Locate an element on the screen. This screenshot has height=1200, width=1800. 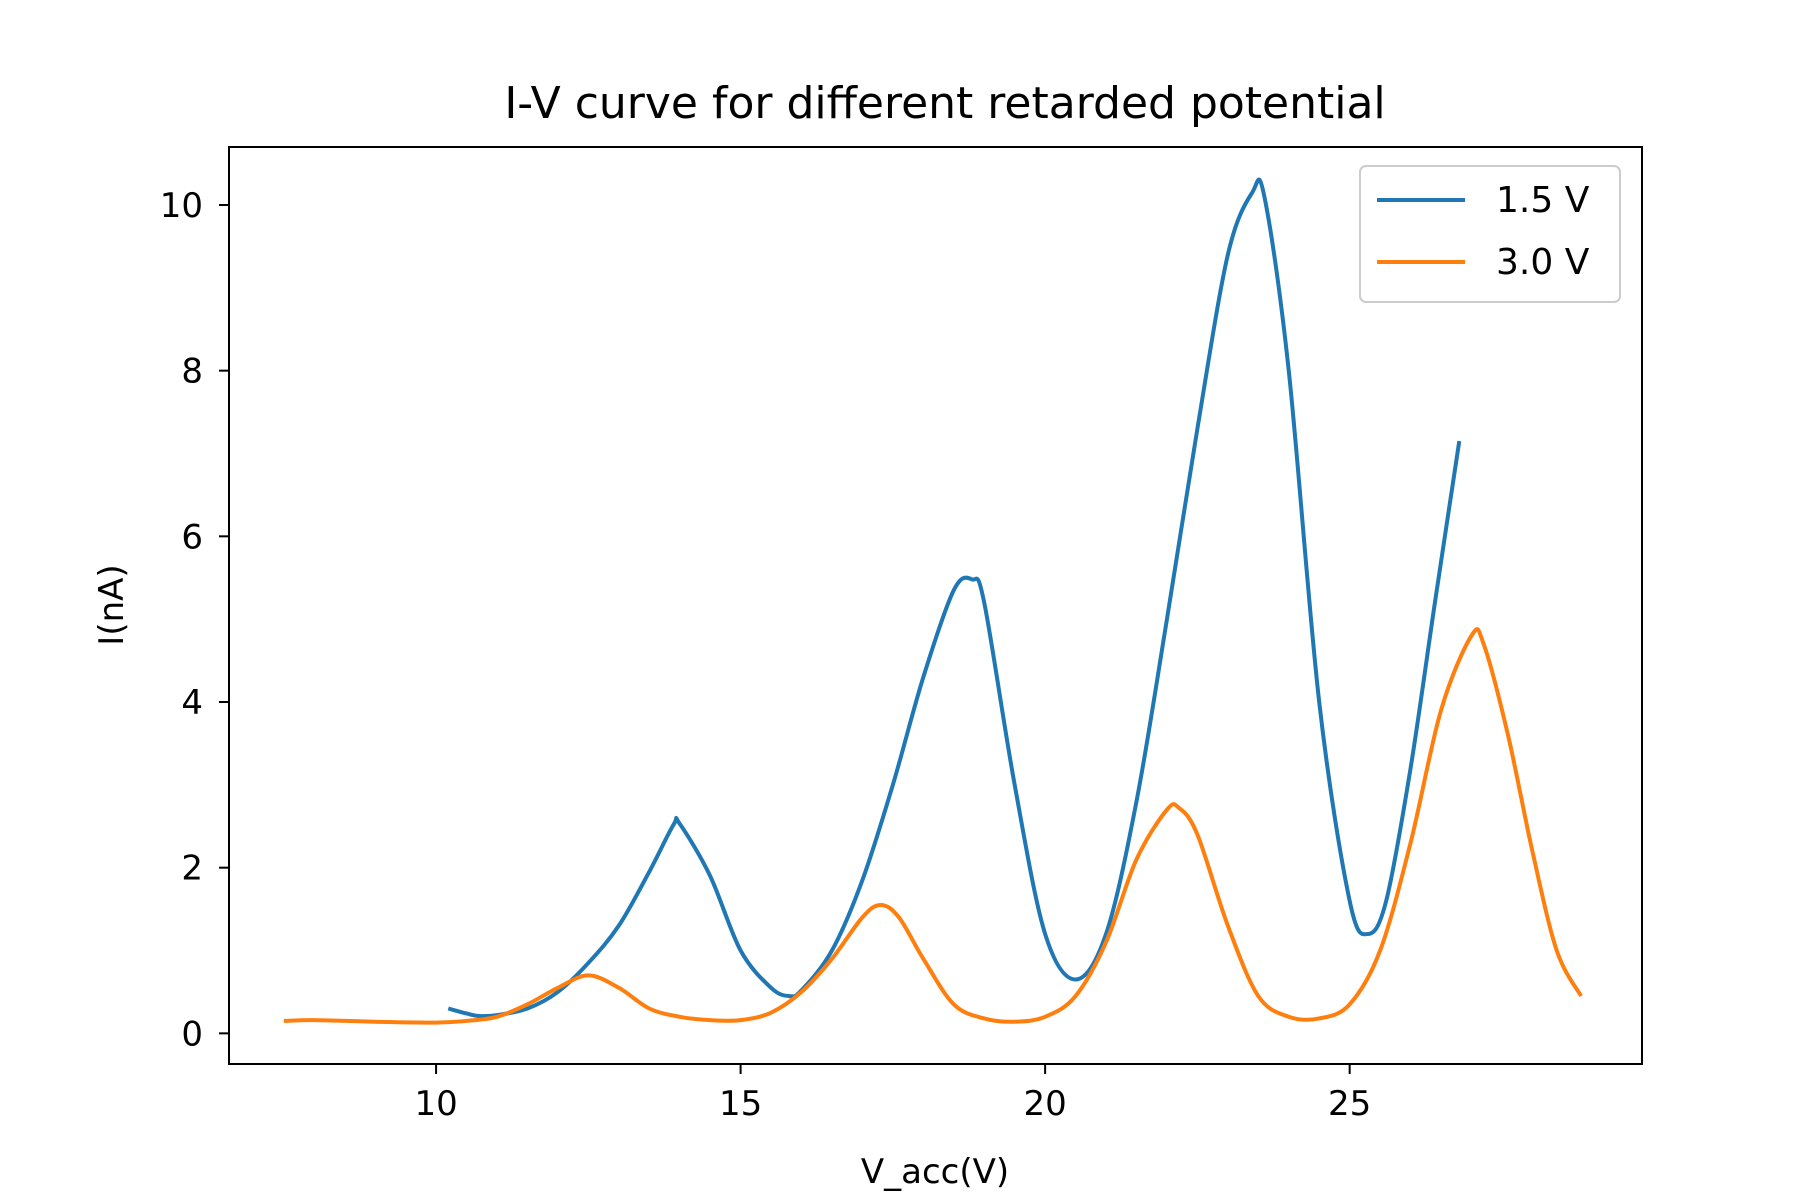
x-tick-label: 25 is located at coordinates (1349, 1104).